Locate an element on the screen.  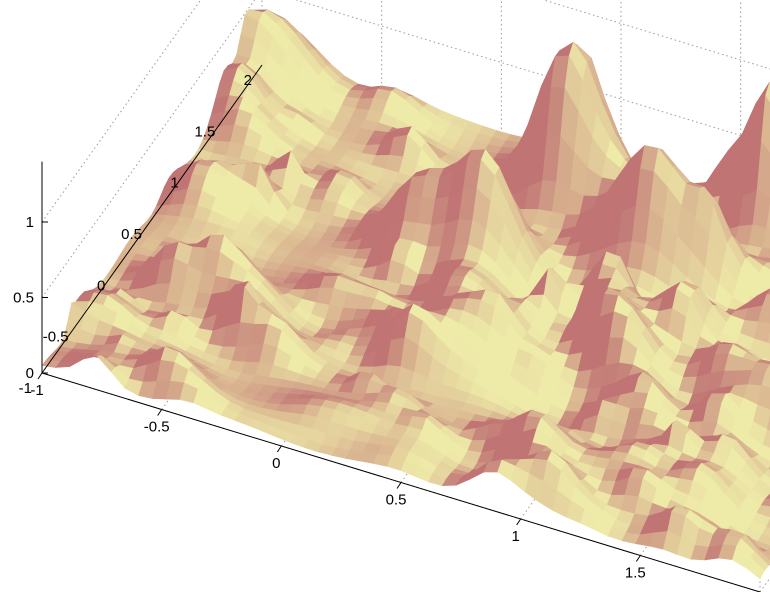
z-tick-label: 0 is located at coordinates (30, 373).